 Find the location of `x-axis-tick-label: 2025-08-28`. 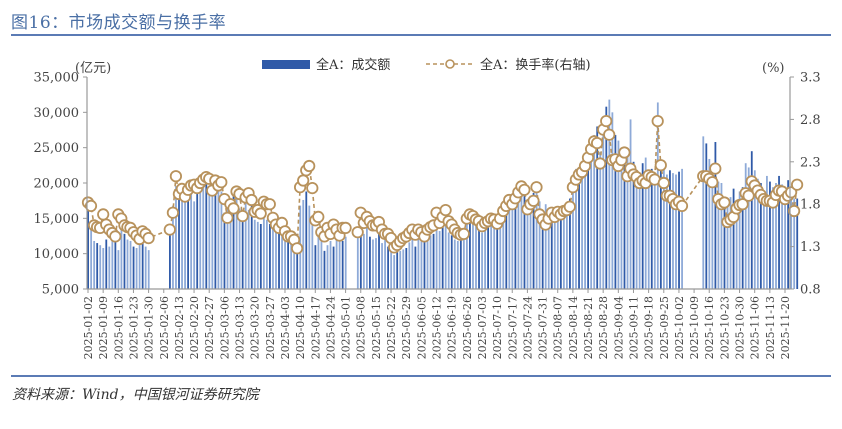

x-axis-tick-label: 2025-08-28 is located at coordinates (603, 327).